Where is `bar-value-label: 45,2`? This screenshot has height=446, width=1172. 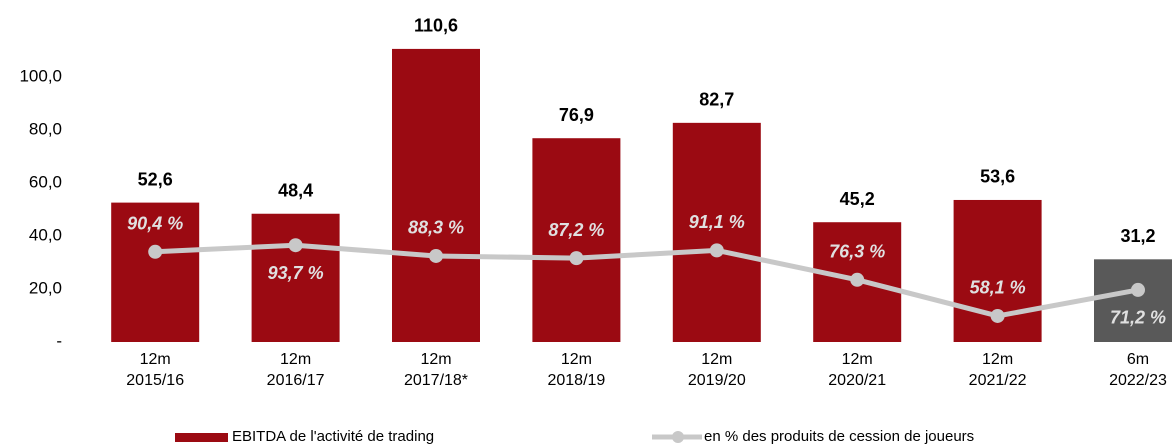 bar-value-label: 45,2 is located at coordinates (857, 199).